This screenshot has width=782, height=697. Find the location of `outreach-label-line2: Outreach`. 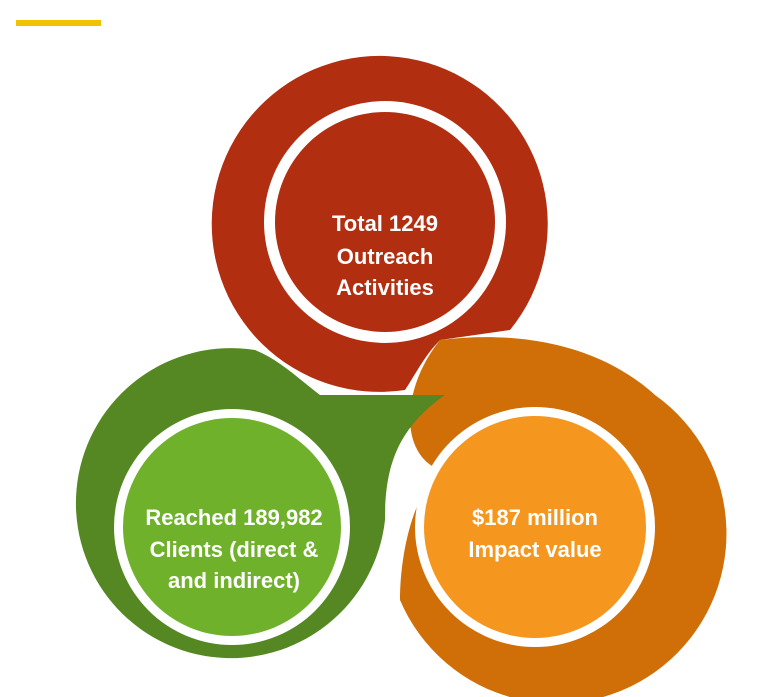

outreach-label-line2: Outreach is located at coordinates (385, 256).